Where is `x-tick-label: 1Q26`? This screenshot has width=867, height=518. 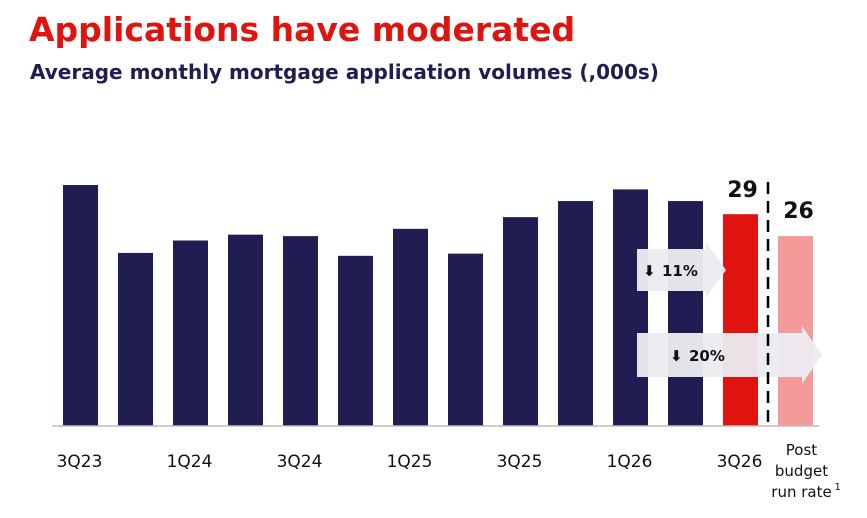 x-tick-label: 1Q26 is located at coordinates (630, 462).